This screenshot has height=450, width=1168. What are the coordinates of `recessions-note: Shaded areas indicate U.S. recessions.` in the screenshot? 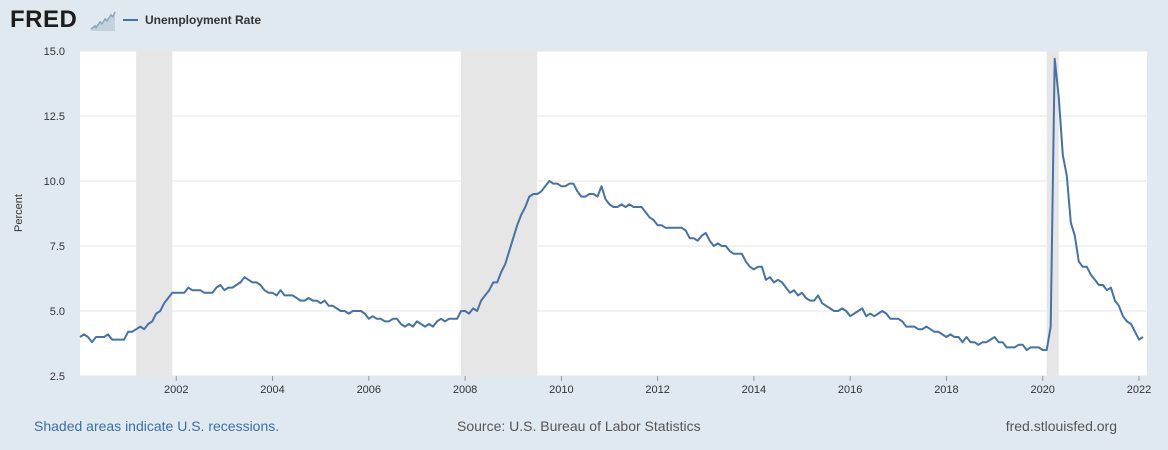 It's located at (157, 426).